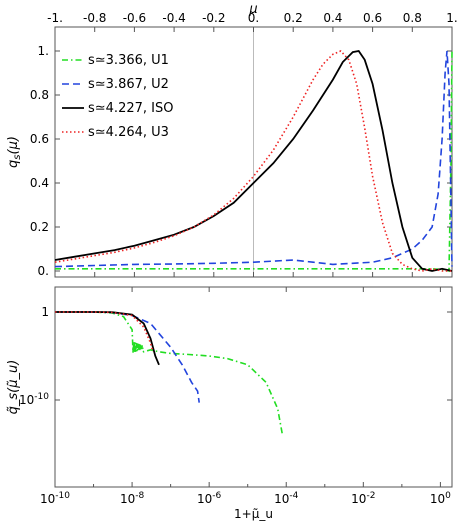 The height and width of the screenshot is (526, 458). What do you see at coordinates (39, 183) in the screenshot?
I see `top-y-tick-label: 0.4` at bounding box center [39, 183].